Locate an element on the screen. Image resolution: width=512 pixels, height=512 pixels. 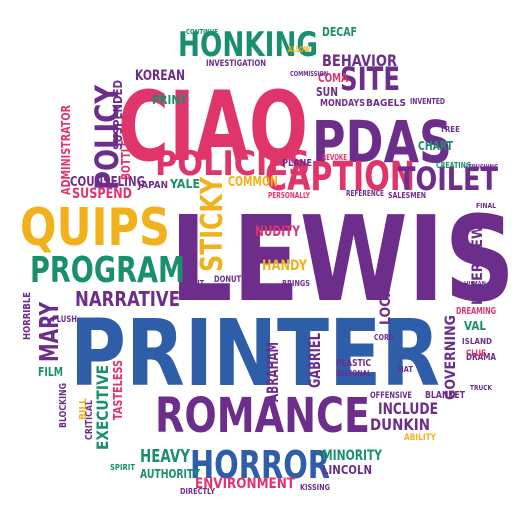
word-blocking: BLOCKING is located at coordinates (63, 405).